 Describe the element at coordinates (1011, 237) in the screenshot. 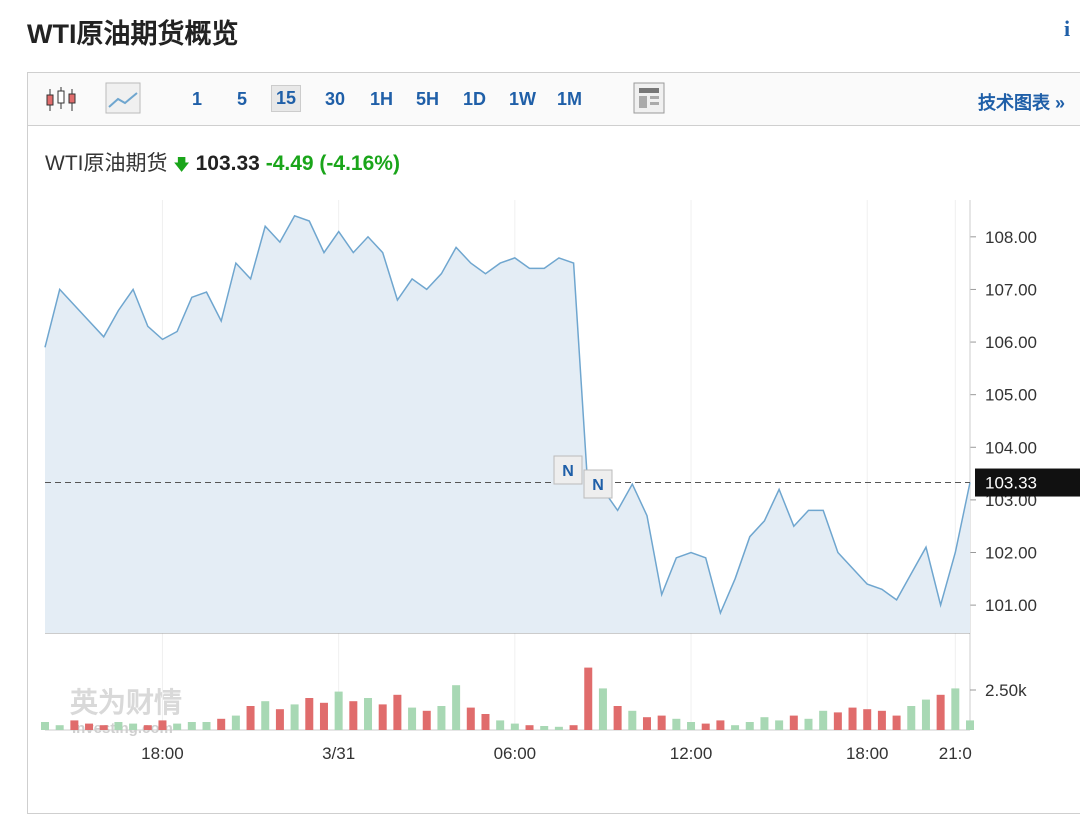

I see `y-tick-label: 108.00` at that location.